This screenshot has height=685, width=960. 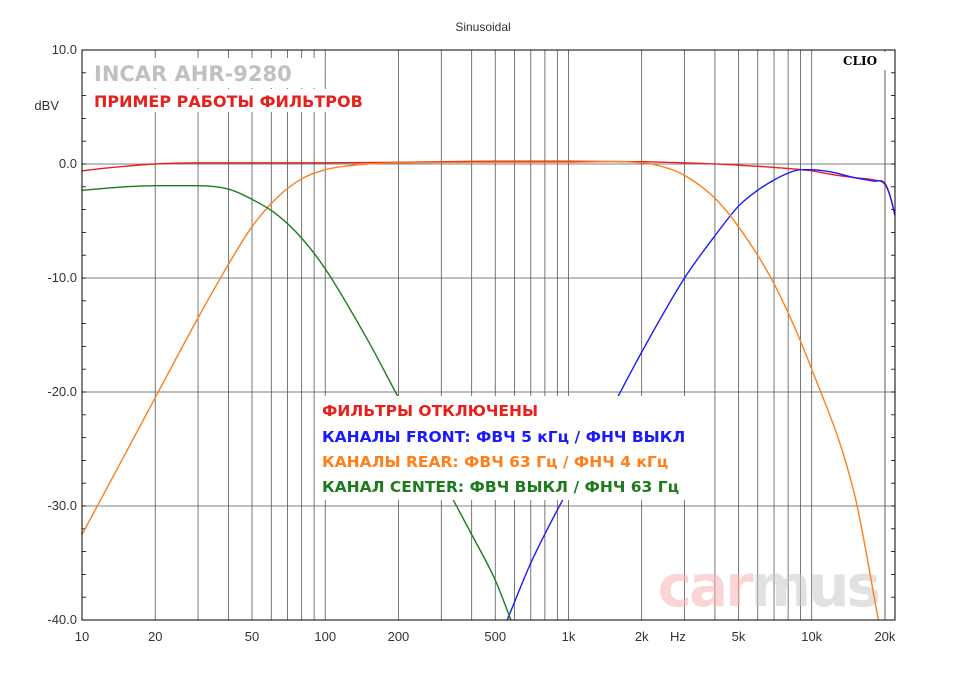 I want to click on x-tick-label: 2k, so click(x=642, y=636).